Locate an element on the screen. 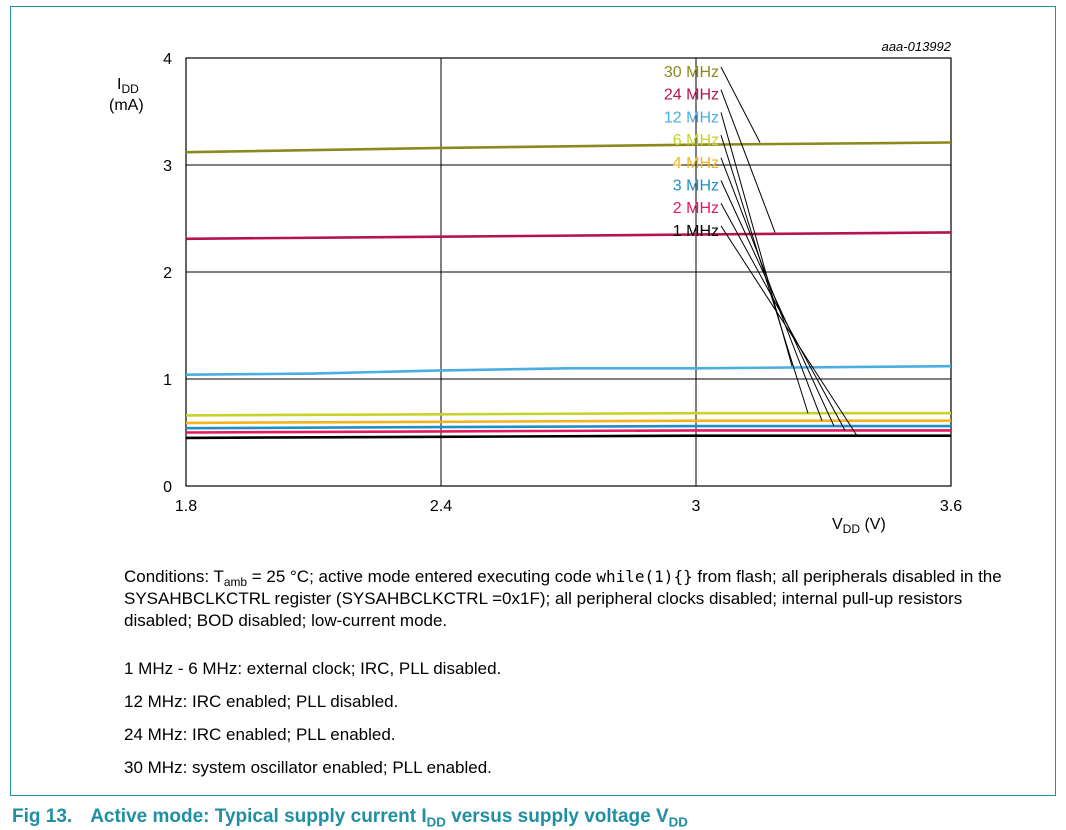 The width and height of the screenshot is (1066, 830). y-tick-label: 2 is located at coordinates (167, 273).